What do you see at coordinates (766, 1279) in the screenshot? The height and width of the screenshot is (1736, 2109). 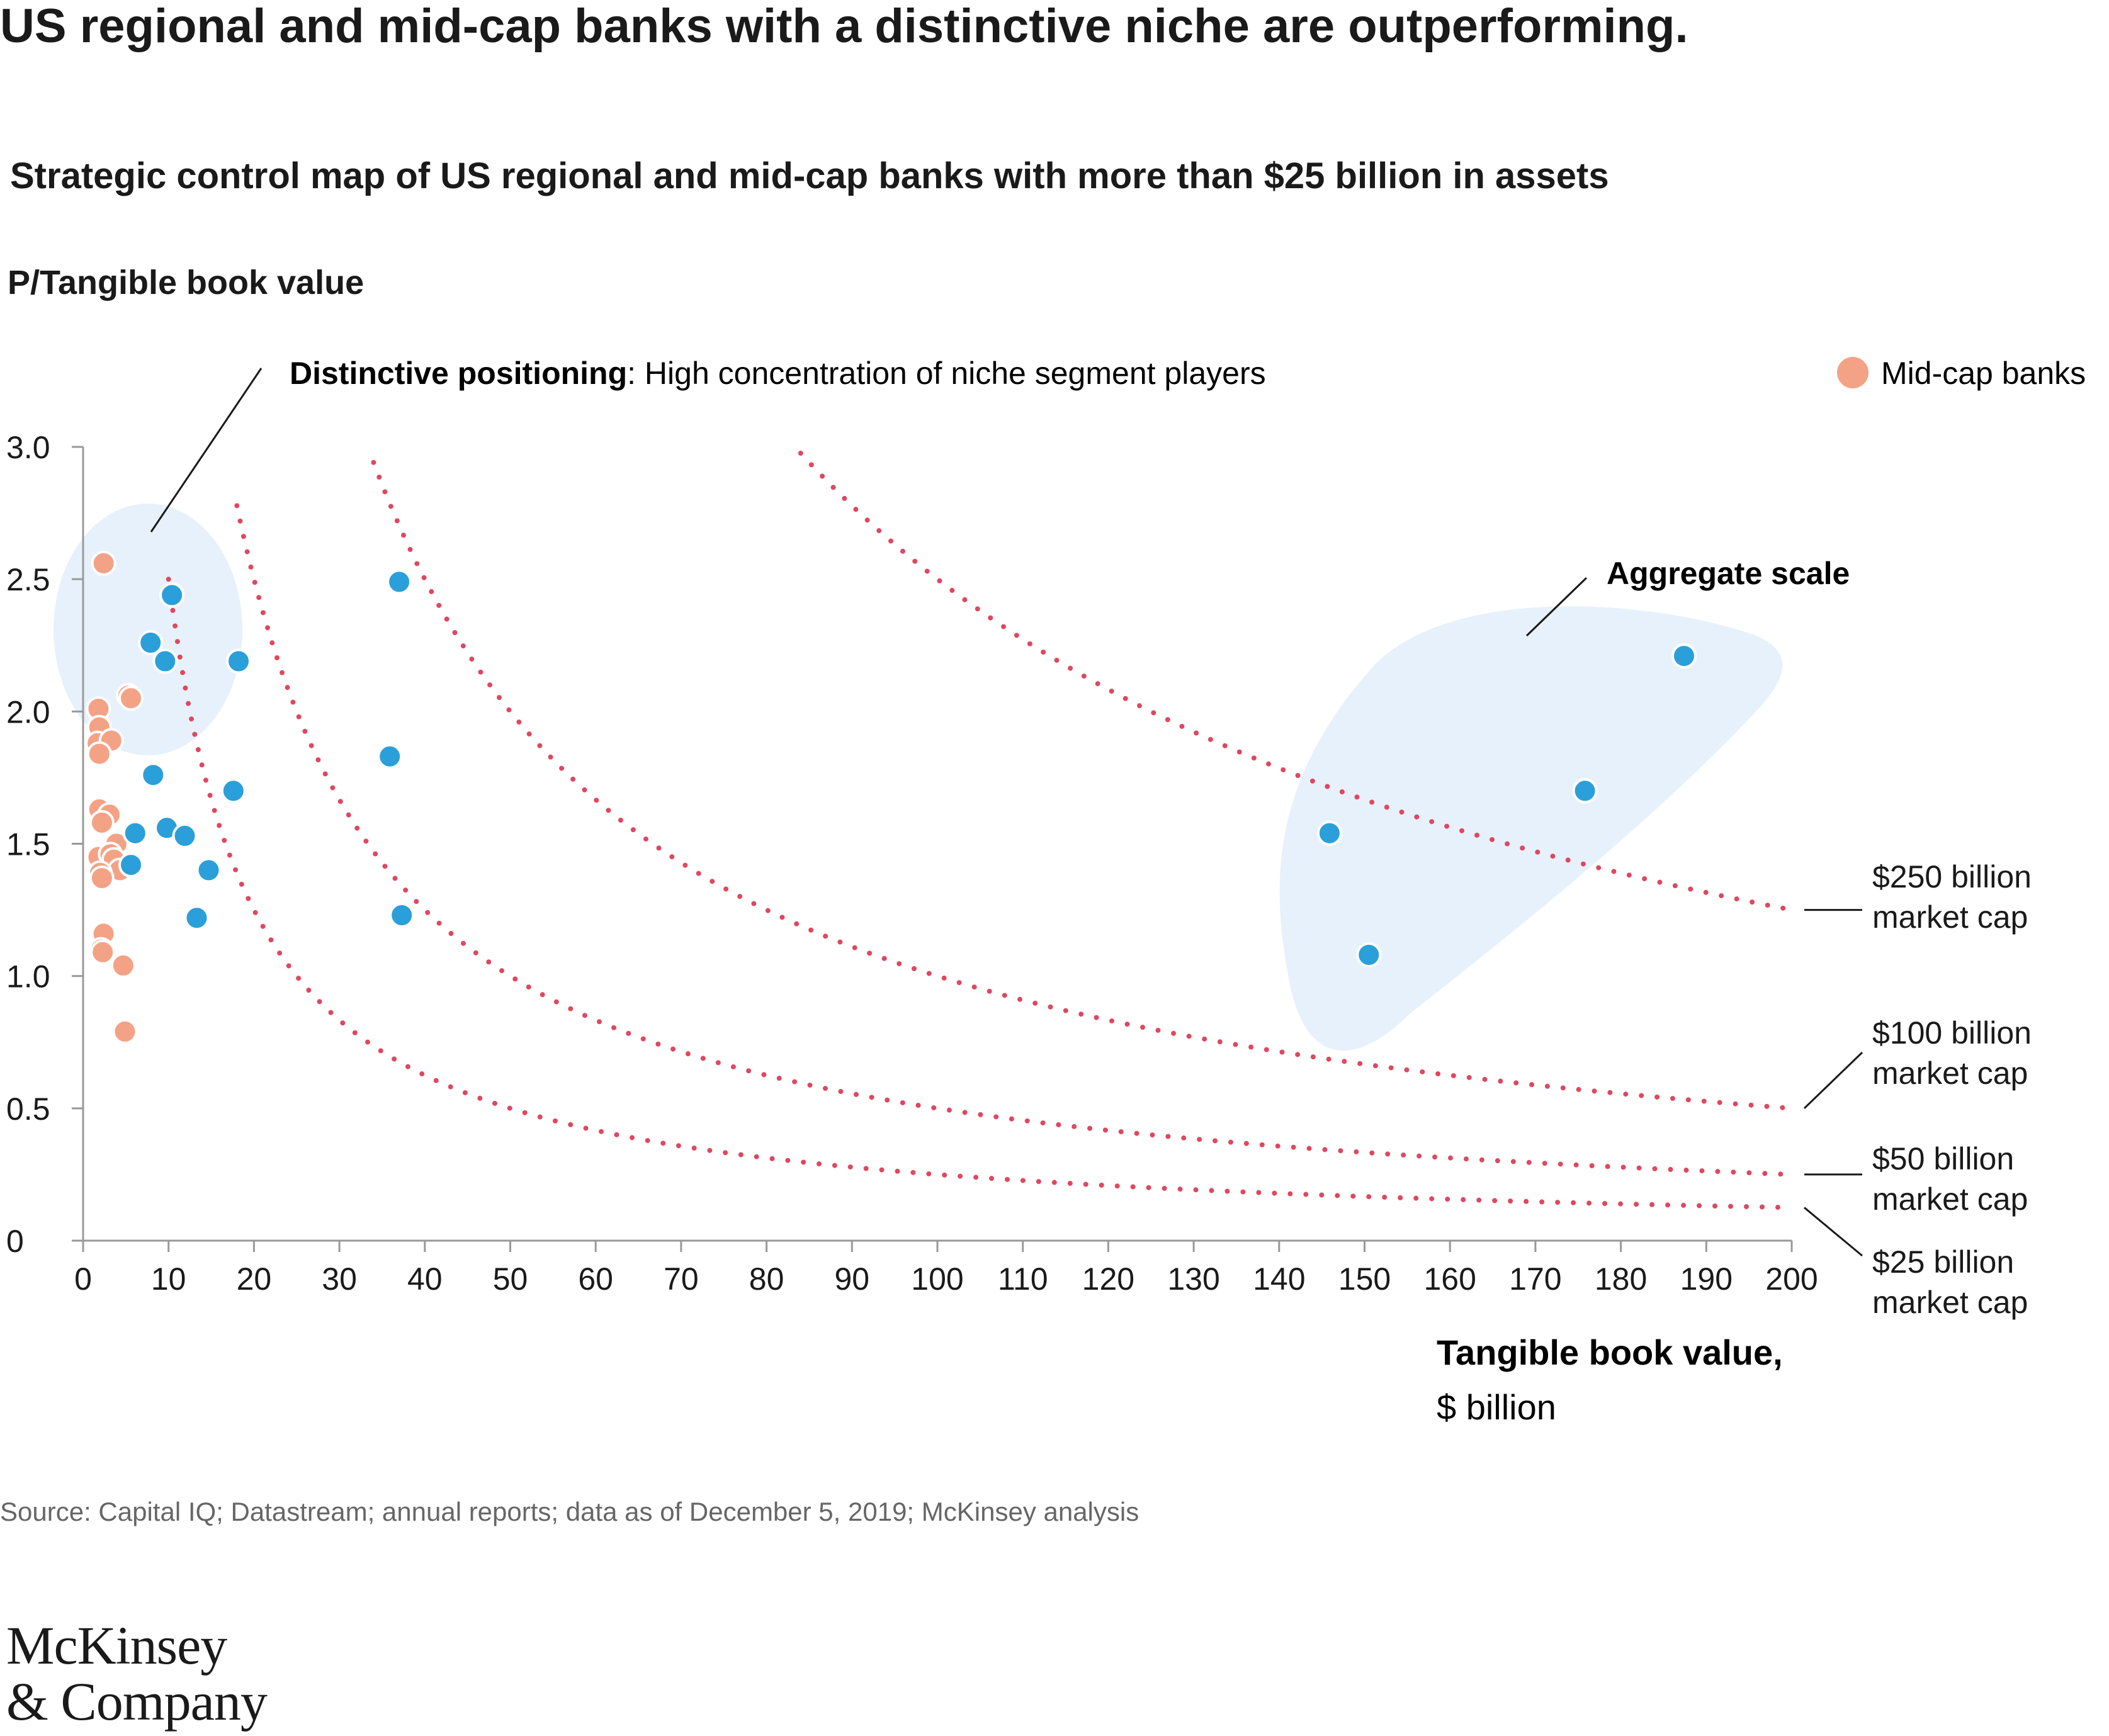 I see `x-tick-label: 80` at bounding box center [766, 1279].